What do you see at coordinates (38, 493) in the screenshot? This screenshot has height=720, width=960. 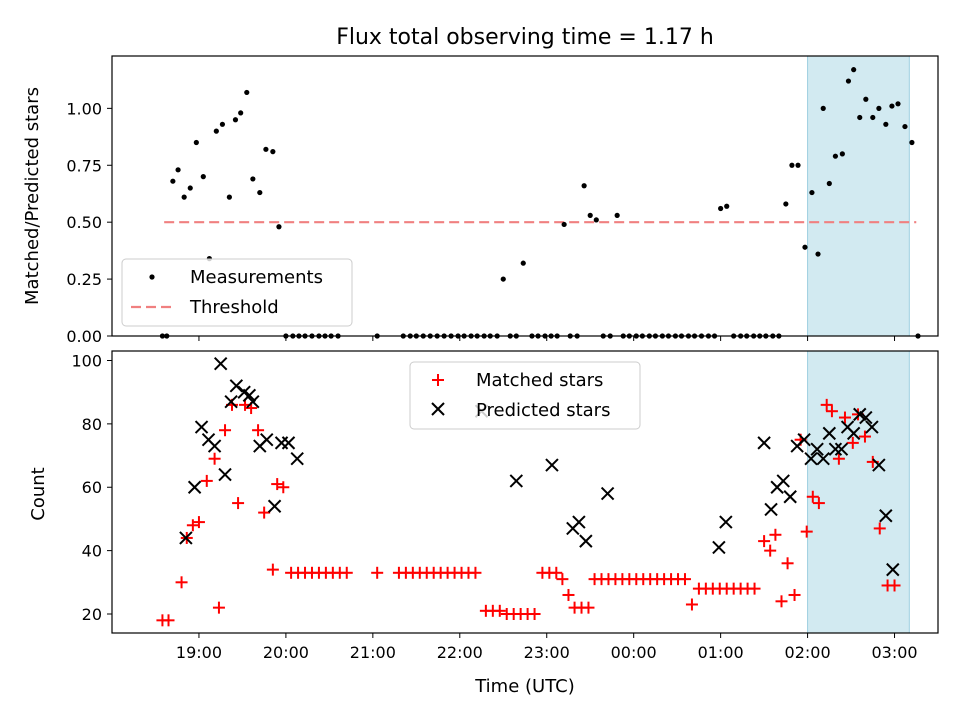 I see `bottom-ylabel: Count` at bounding box center [38, 493].